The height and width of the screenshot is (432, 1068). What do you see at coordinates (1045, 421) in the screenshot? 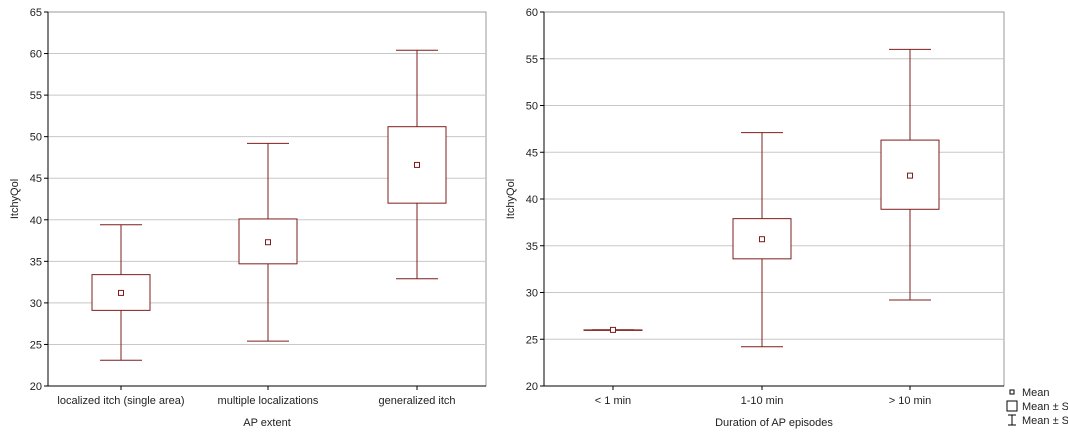
I see `legend-label: Mean ± SD` at bounding box center [1045, 421].